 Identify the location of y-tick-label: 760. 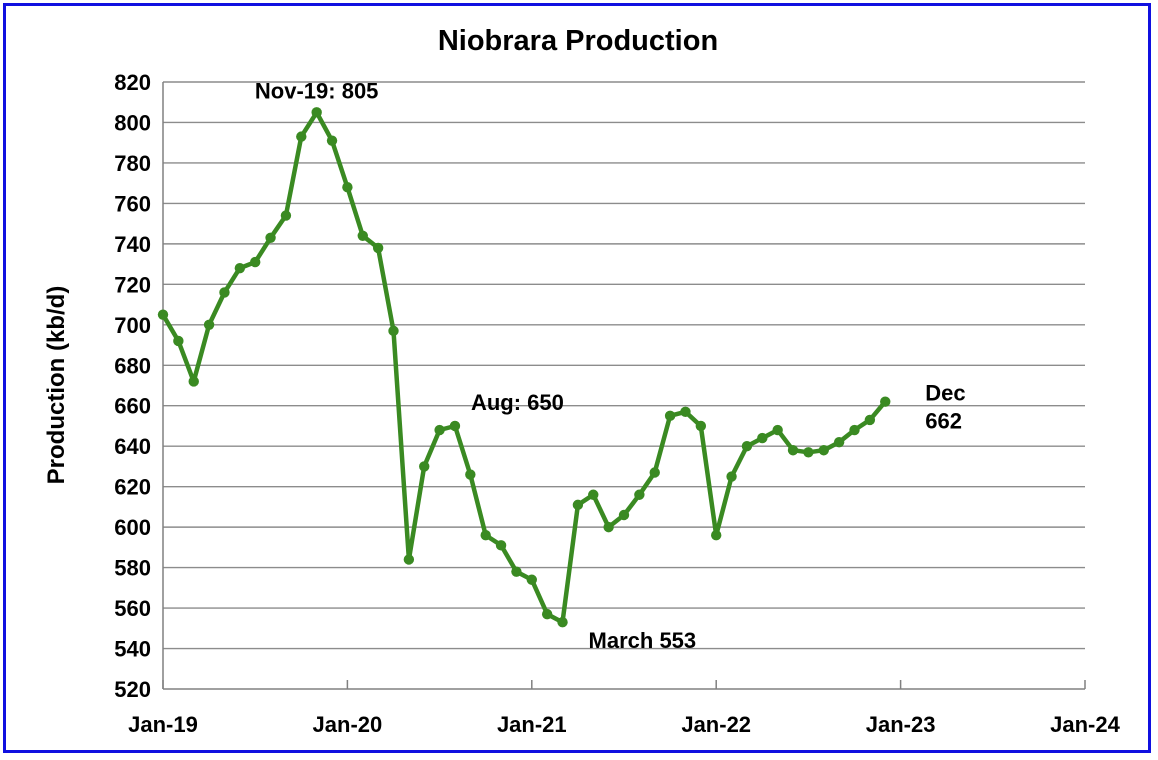
(132, 203).